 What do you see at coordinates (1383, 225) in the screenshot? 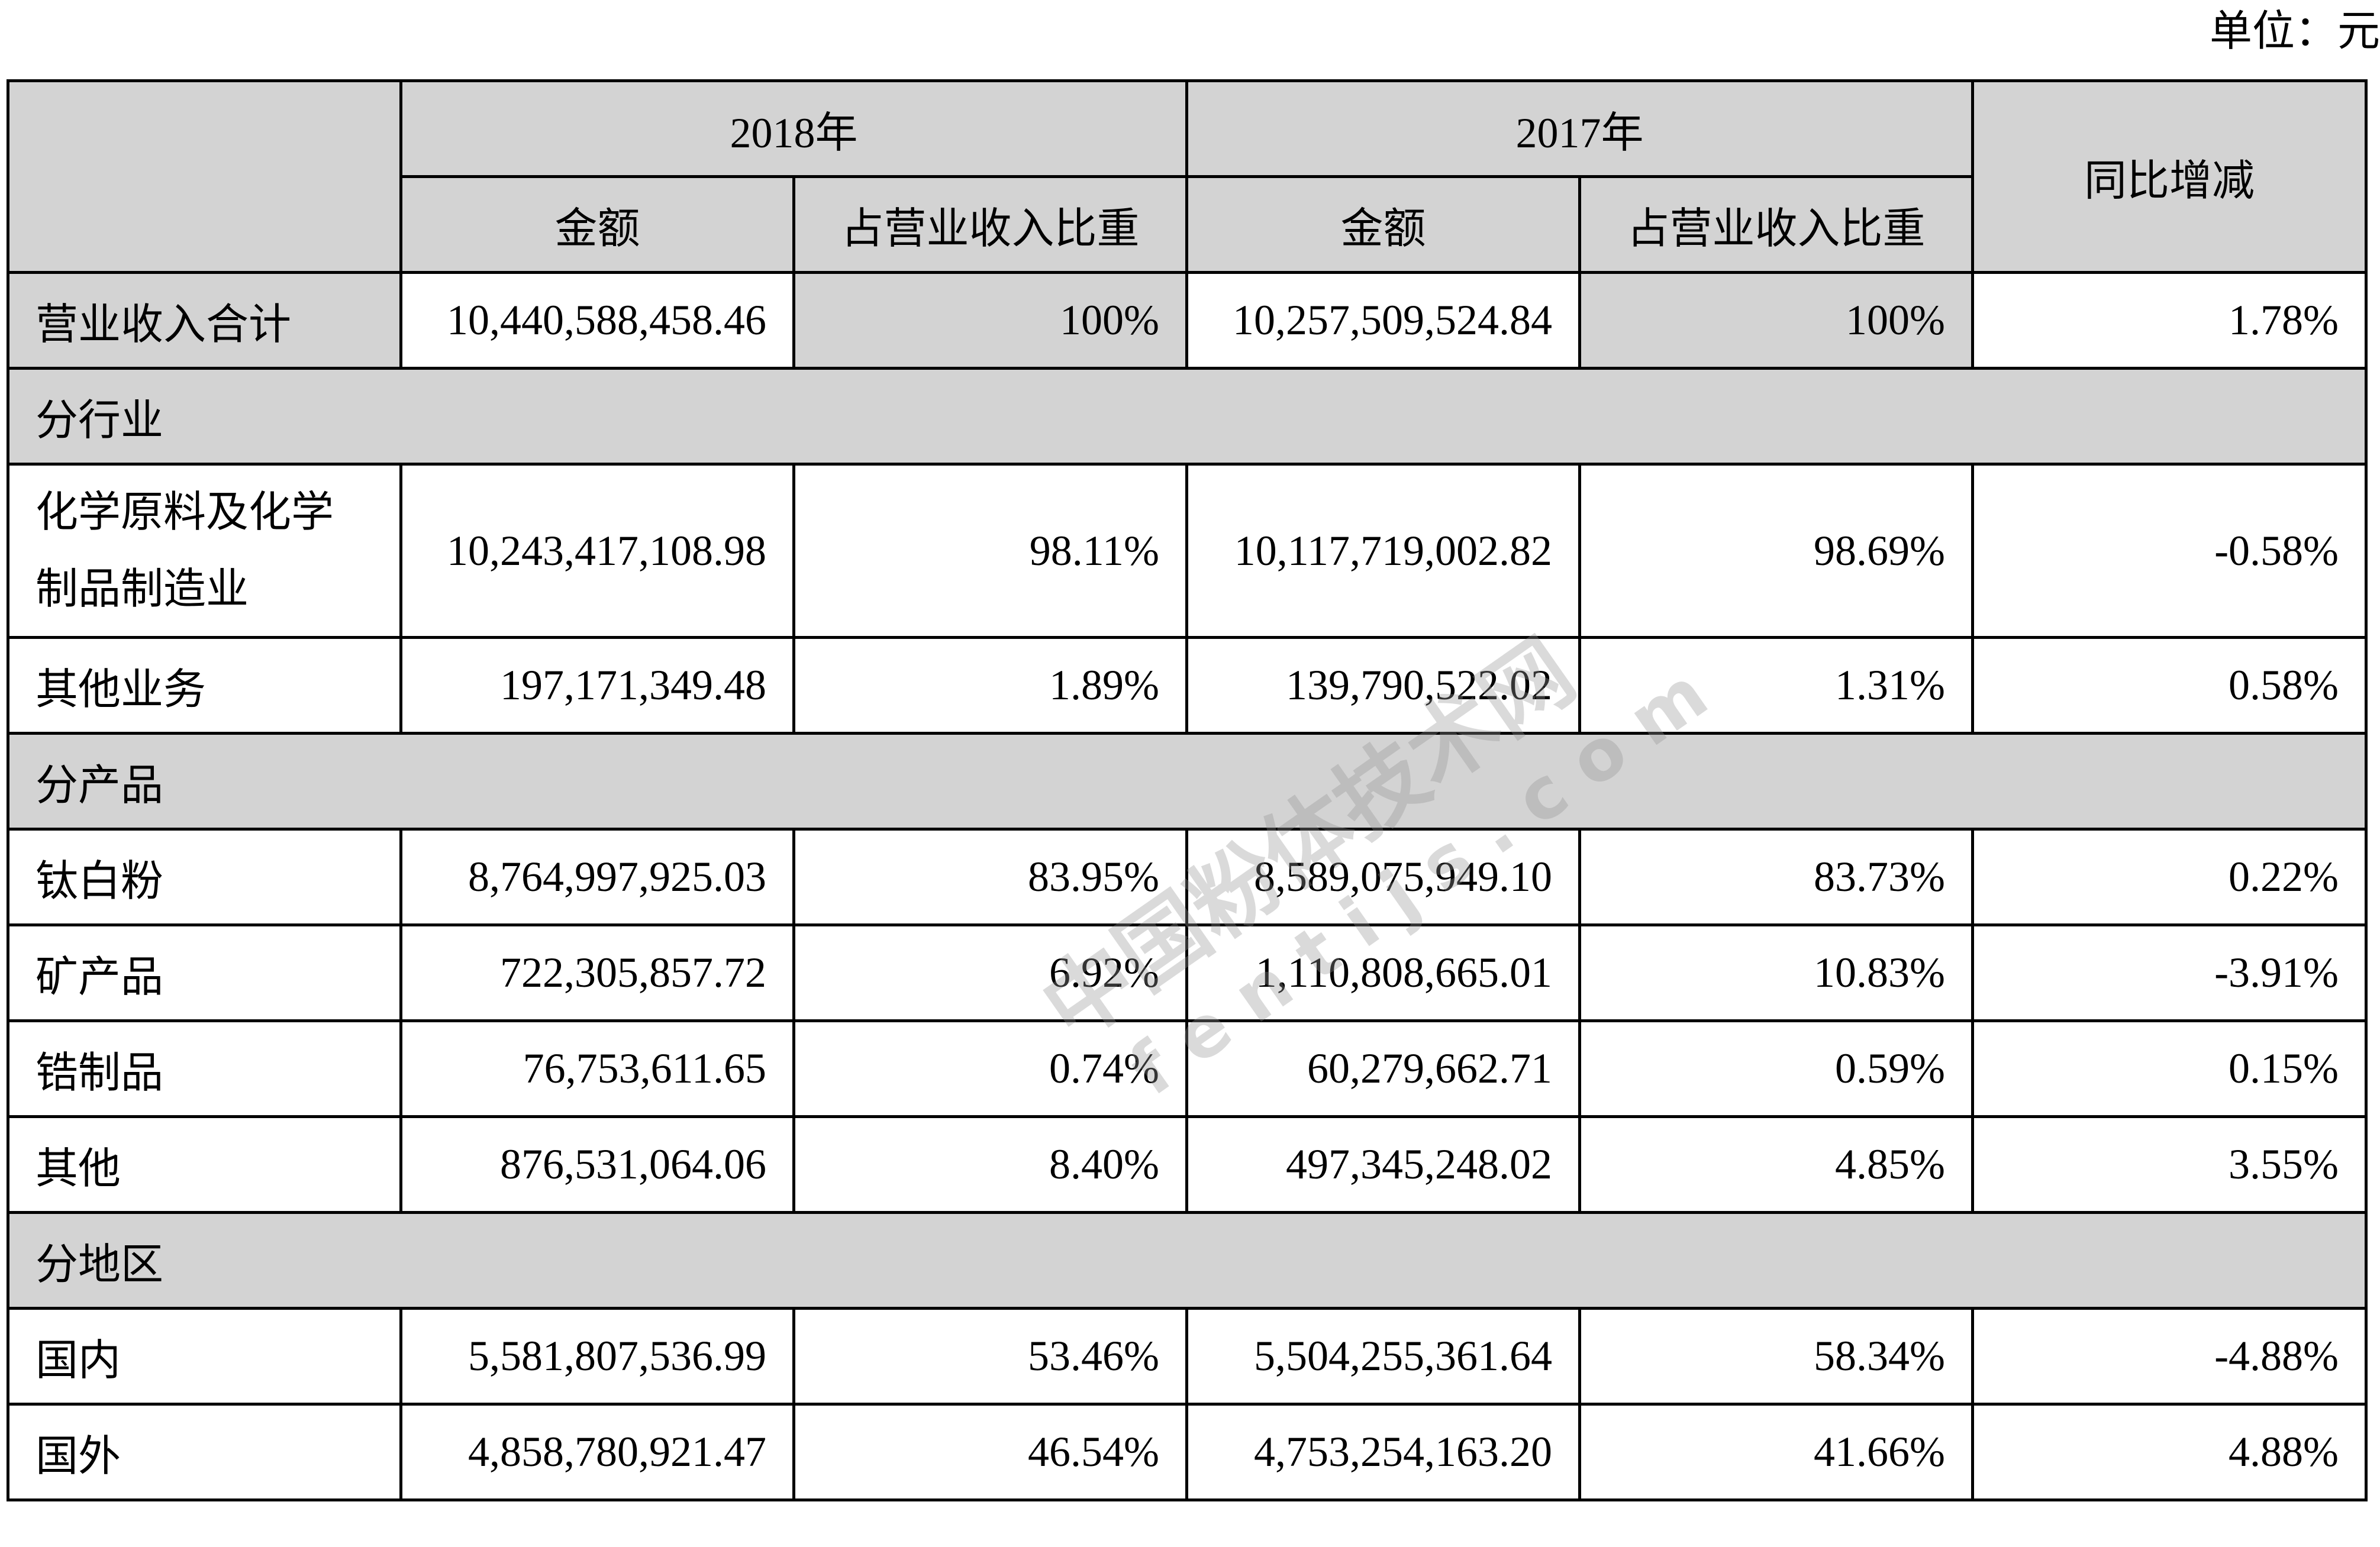
I see `header-amount-2017: 金额` at bounding box center [1383, 225].